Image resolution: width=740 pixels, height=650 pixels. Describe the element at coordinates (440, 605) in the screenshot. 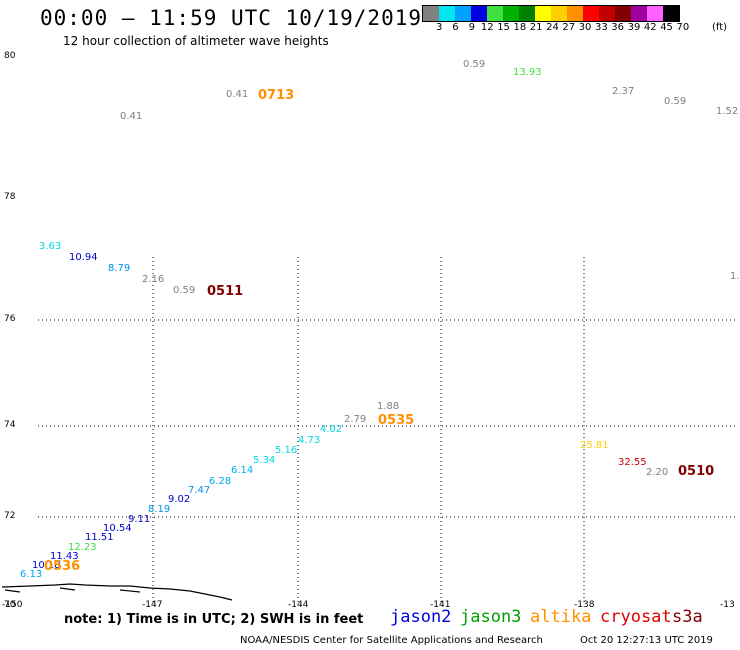

I see `longitude-label: -141` at that location.